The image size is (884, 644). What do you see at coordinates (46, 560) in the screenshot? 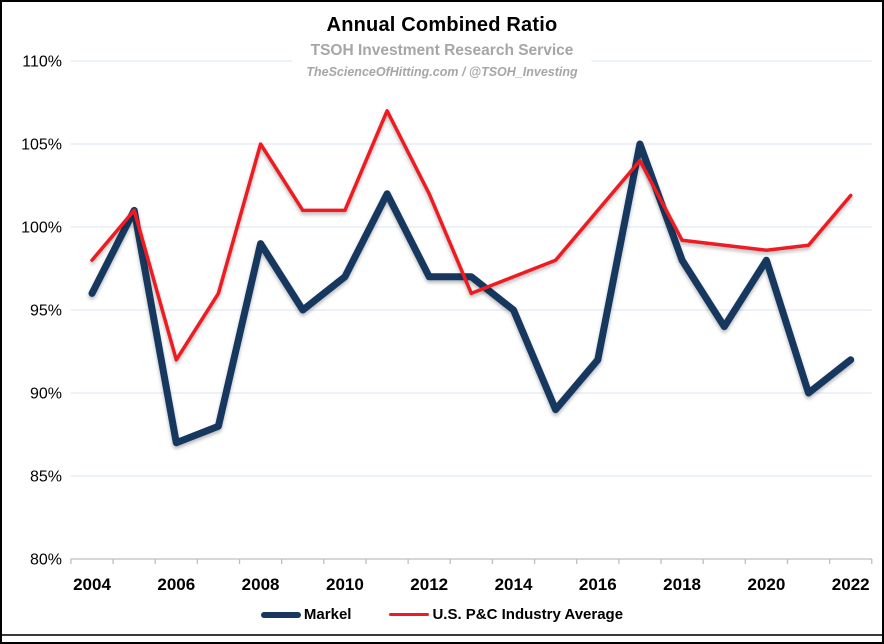
I see `y-axis-tick-label: 80%` at bounding box center [46, 560].